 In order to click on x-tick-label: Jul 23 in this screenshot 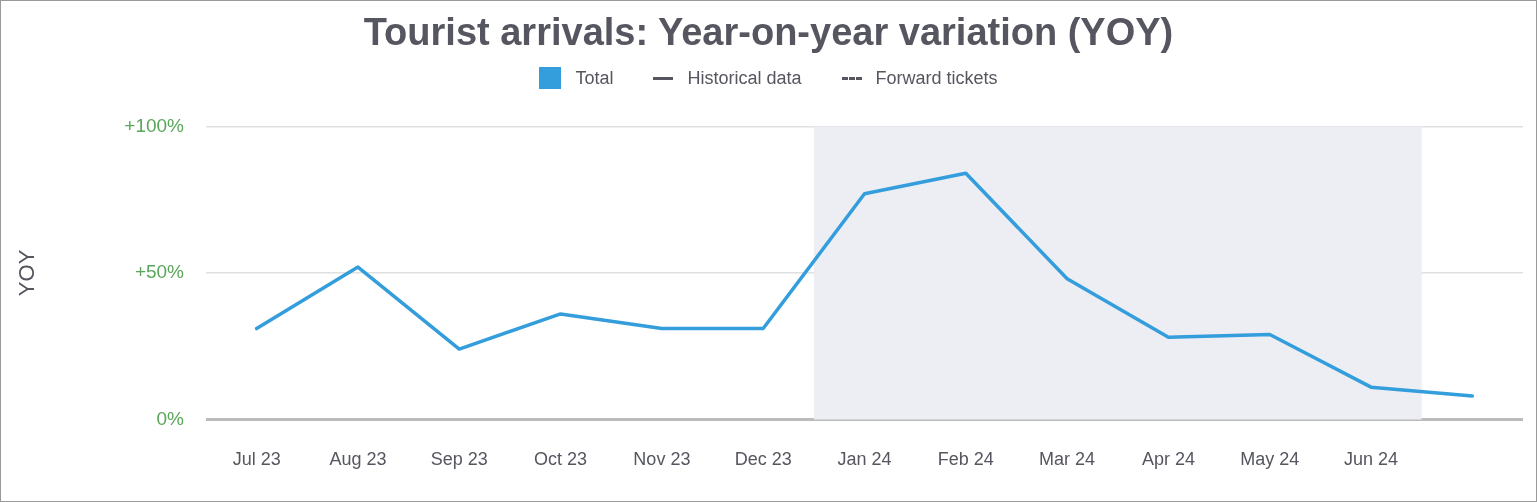, I will do `click(256, 459)`.